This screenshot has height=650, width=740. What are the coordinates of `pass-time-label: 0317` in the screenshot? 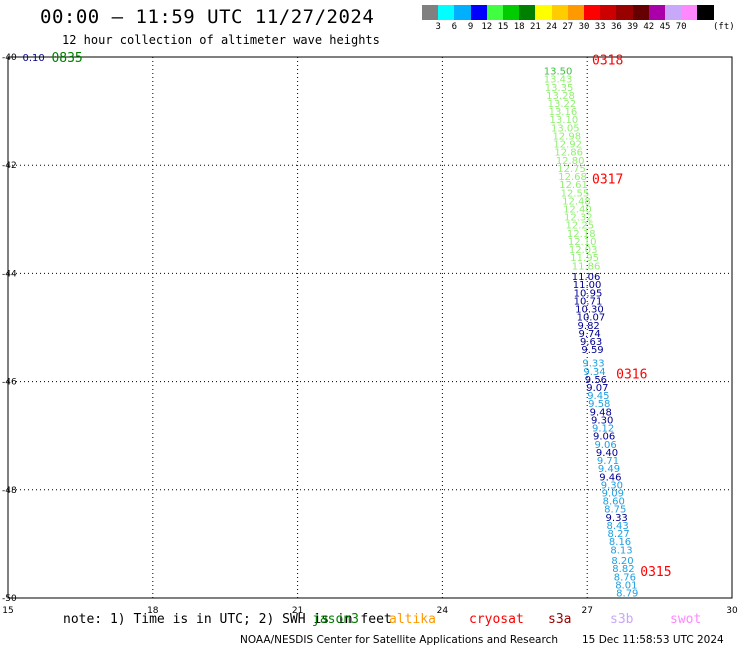 It's located at (607, 180).